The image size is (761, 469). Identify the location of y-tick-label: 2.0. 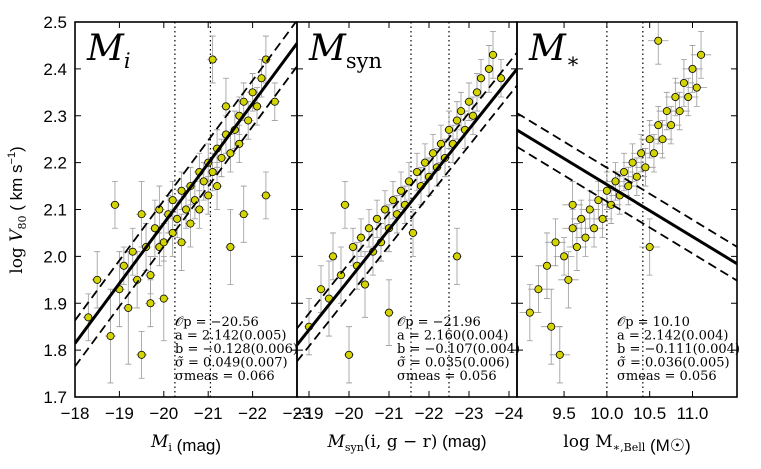
(55, 256).